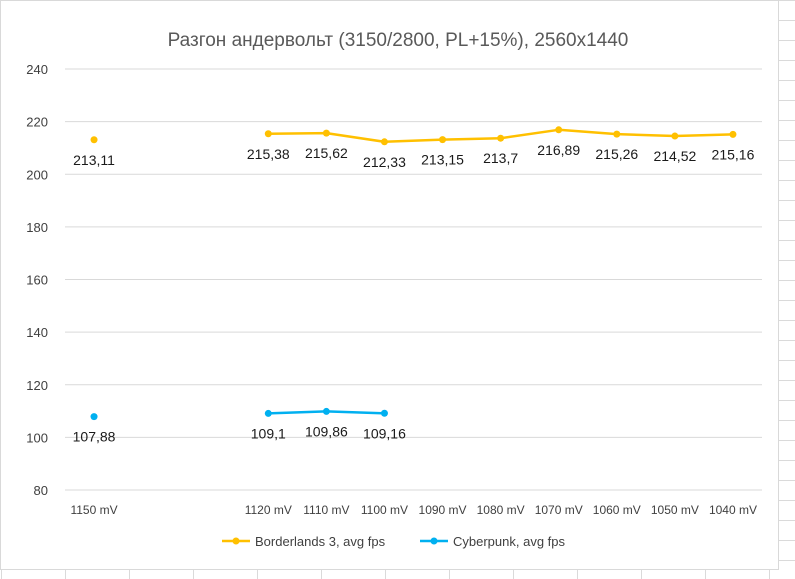  I want to click on x-tick-label: 1110 mV, so click(326, 510).